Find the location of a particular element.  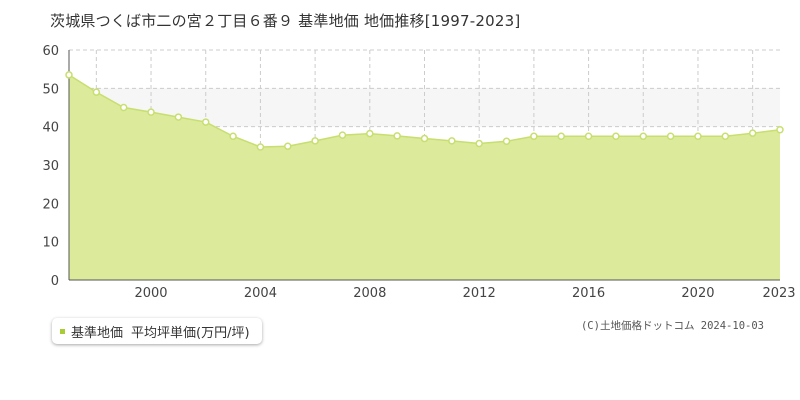

data-point-1998 is located at coordinates (96, 92).